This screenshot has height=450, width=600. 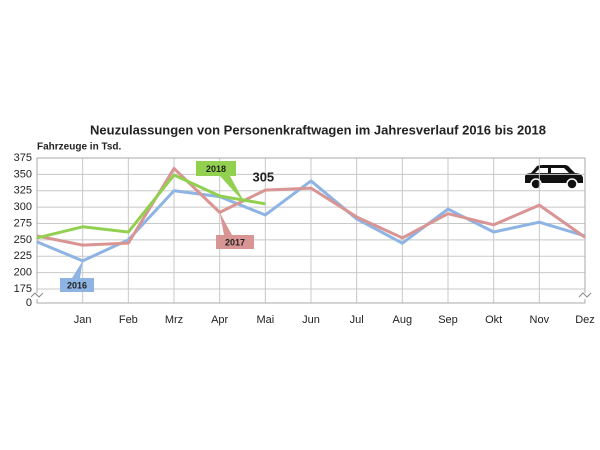 I want to click on legend-label: 2017, so click(x=235, y=242).